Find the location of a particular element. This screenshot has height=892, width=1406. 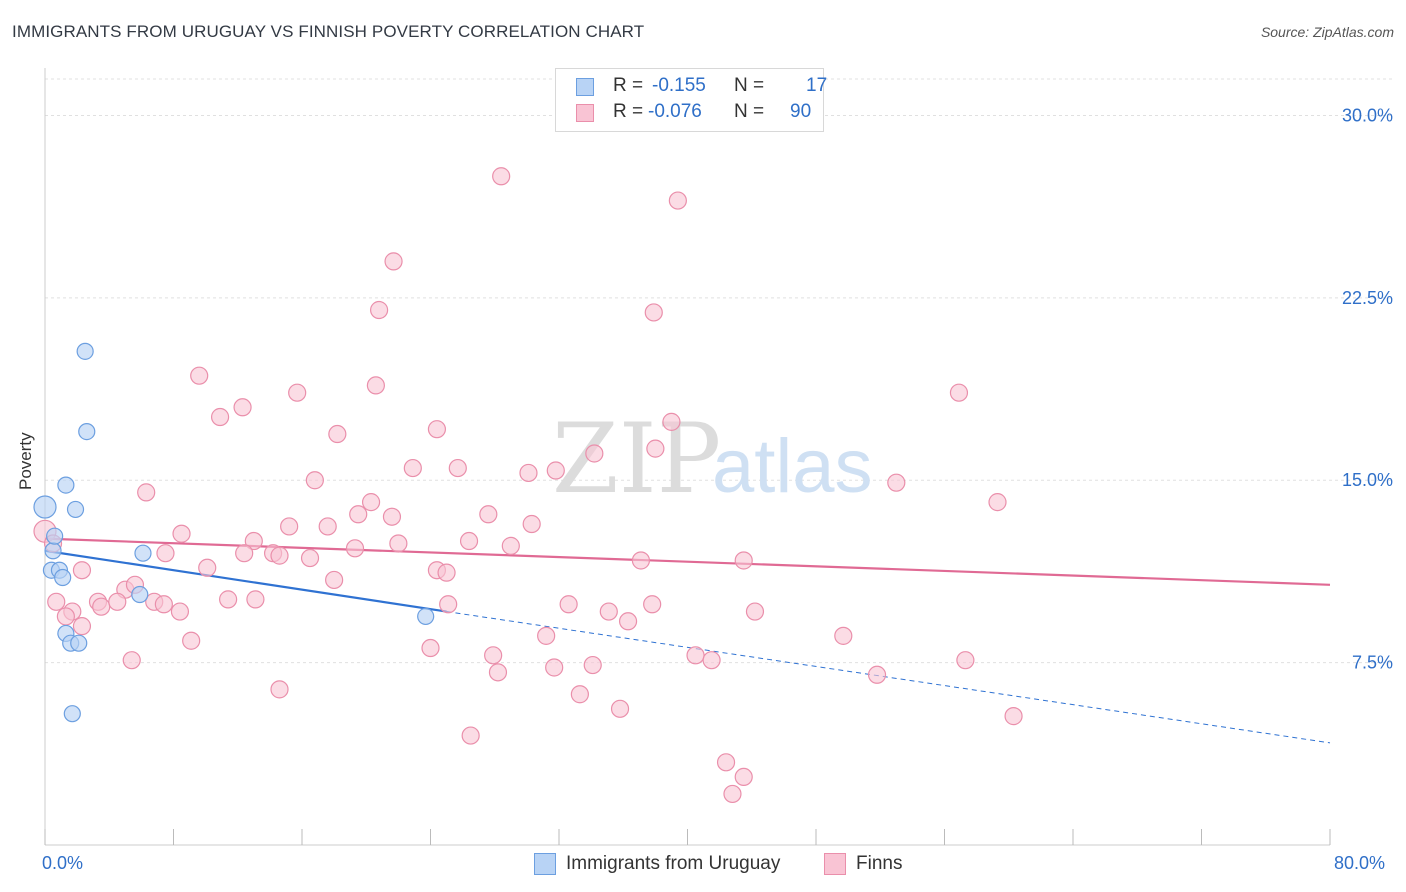

bottom-legend-swatch-uruguay is located at coordinates (545, 864).